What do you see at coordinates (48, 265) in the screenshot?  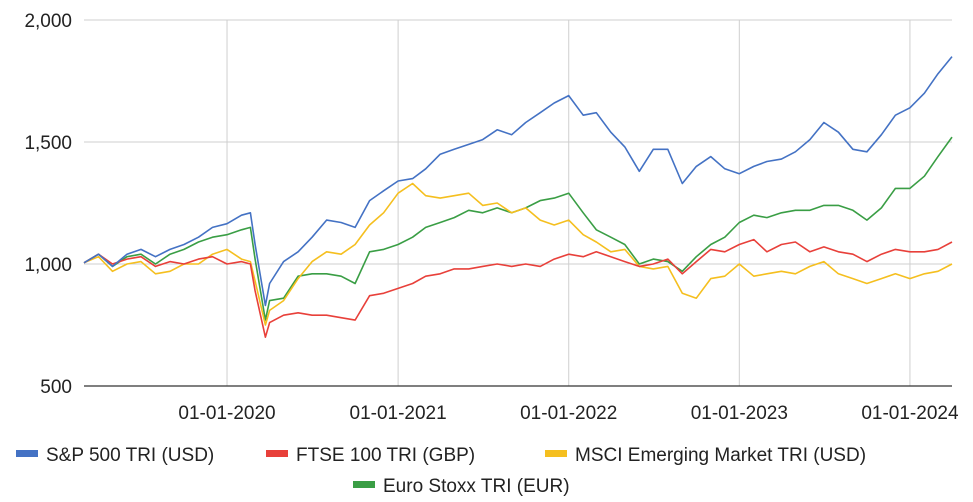 I see `y-tick-label: 1,000` at bounding box center [48, 265].